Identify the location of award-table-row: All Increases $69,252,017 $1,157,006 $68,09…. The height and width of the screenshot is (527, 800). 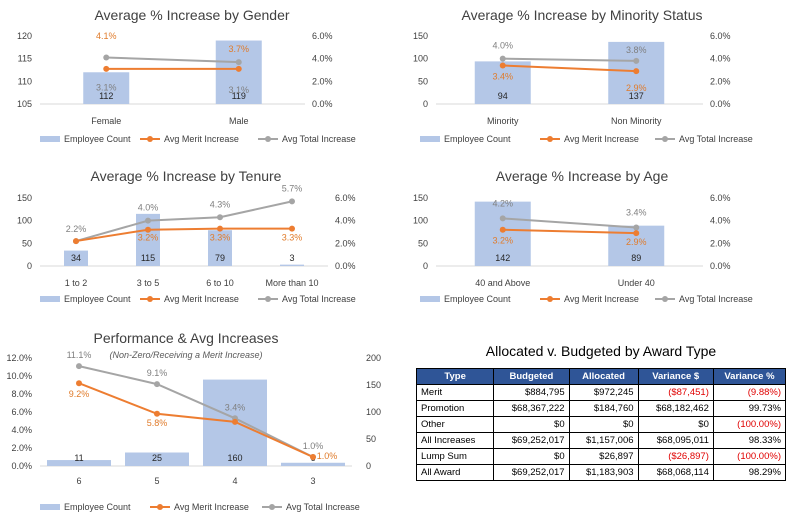
(601, 440).